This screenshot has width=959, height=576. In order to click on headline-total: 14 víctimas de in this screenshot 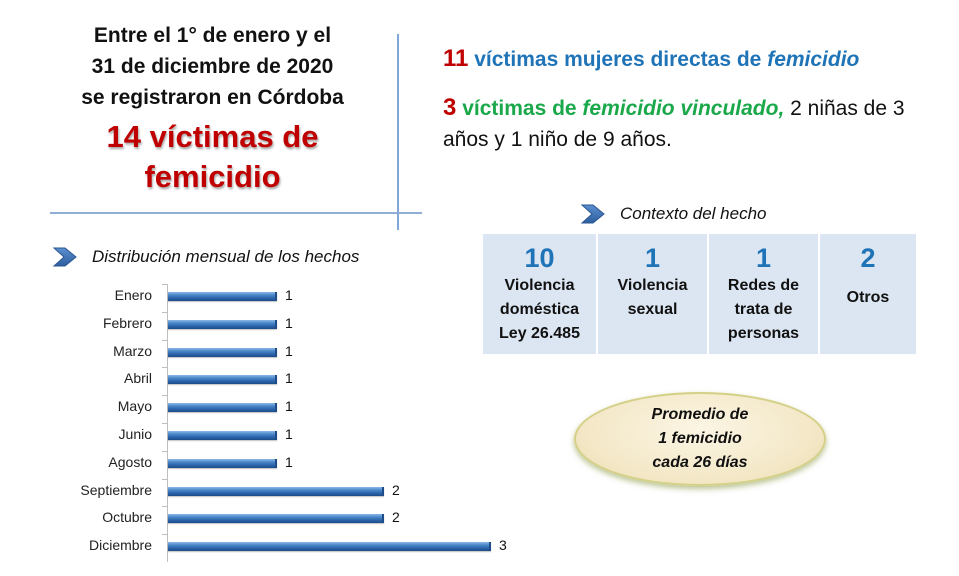, I will do `click(212, 136)`.